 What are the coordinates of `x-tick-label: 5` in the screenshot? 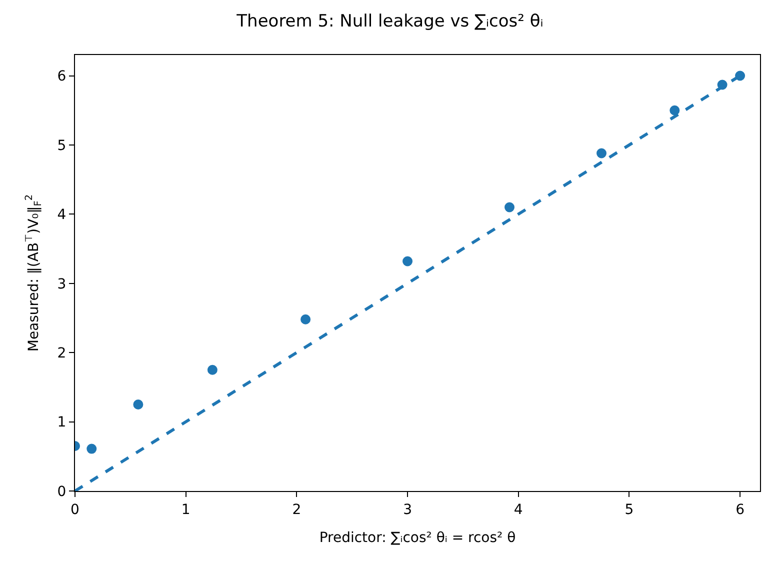 It's located at (629, 510).